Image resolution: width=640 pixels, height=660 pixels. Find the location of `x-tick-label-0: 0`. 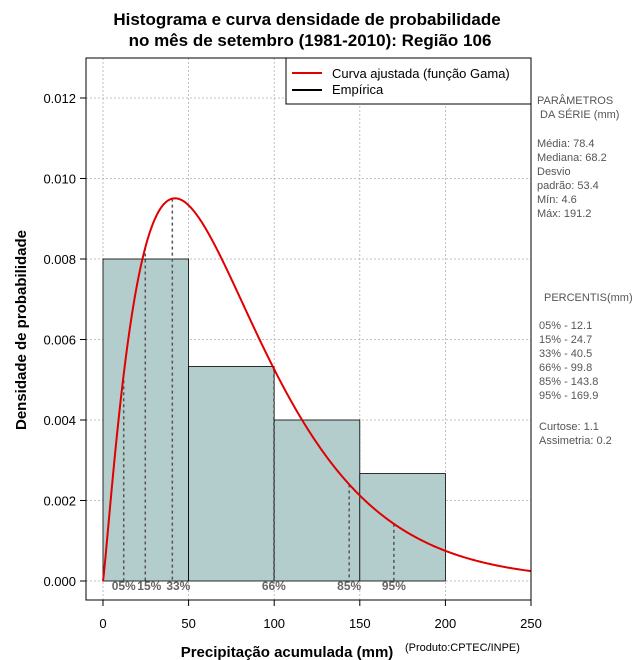

x-tick-label-0: 0 is located at coordinates (102, 623).